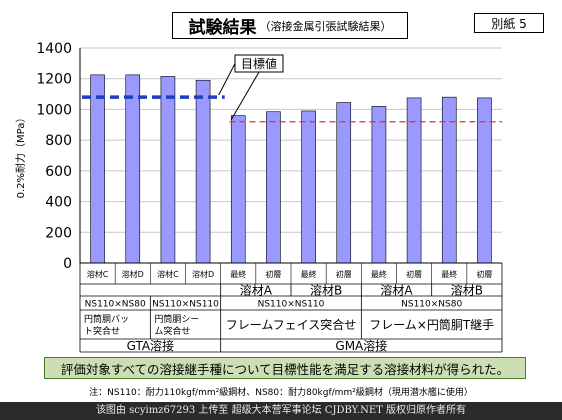 The image size is (562, 420). Describe the element at coordinates (67, 264) in the screenshot. I see `y-tick-label: 0` at that location.